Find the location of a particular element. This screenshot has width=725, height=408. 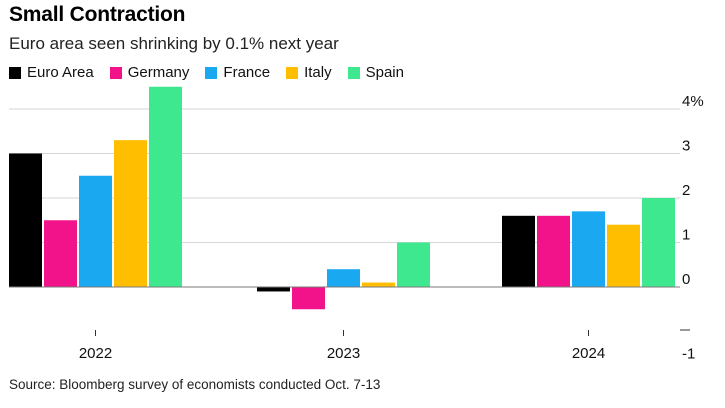

legend-item-euro-area: Euro Area is located at coordinates (51, 72).